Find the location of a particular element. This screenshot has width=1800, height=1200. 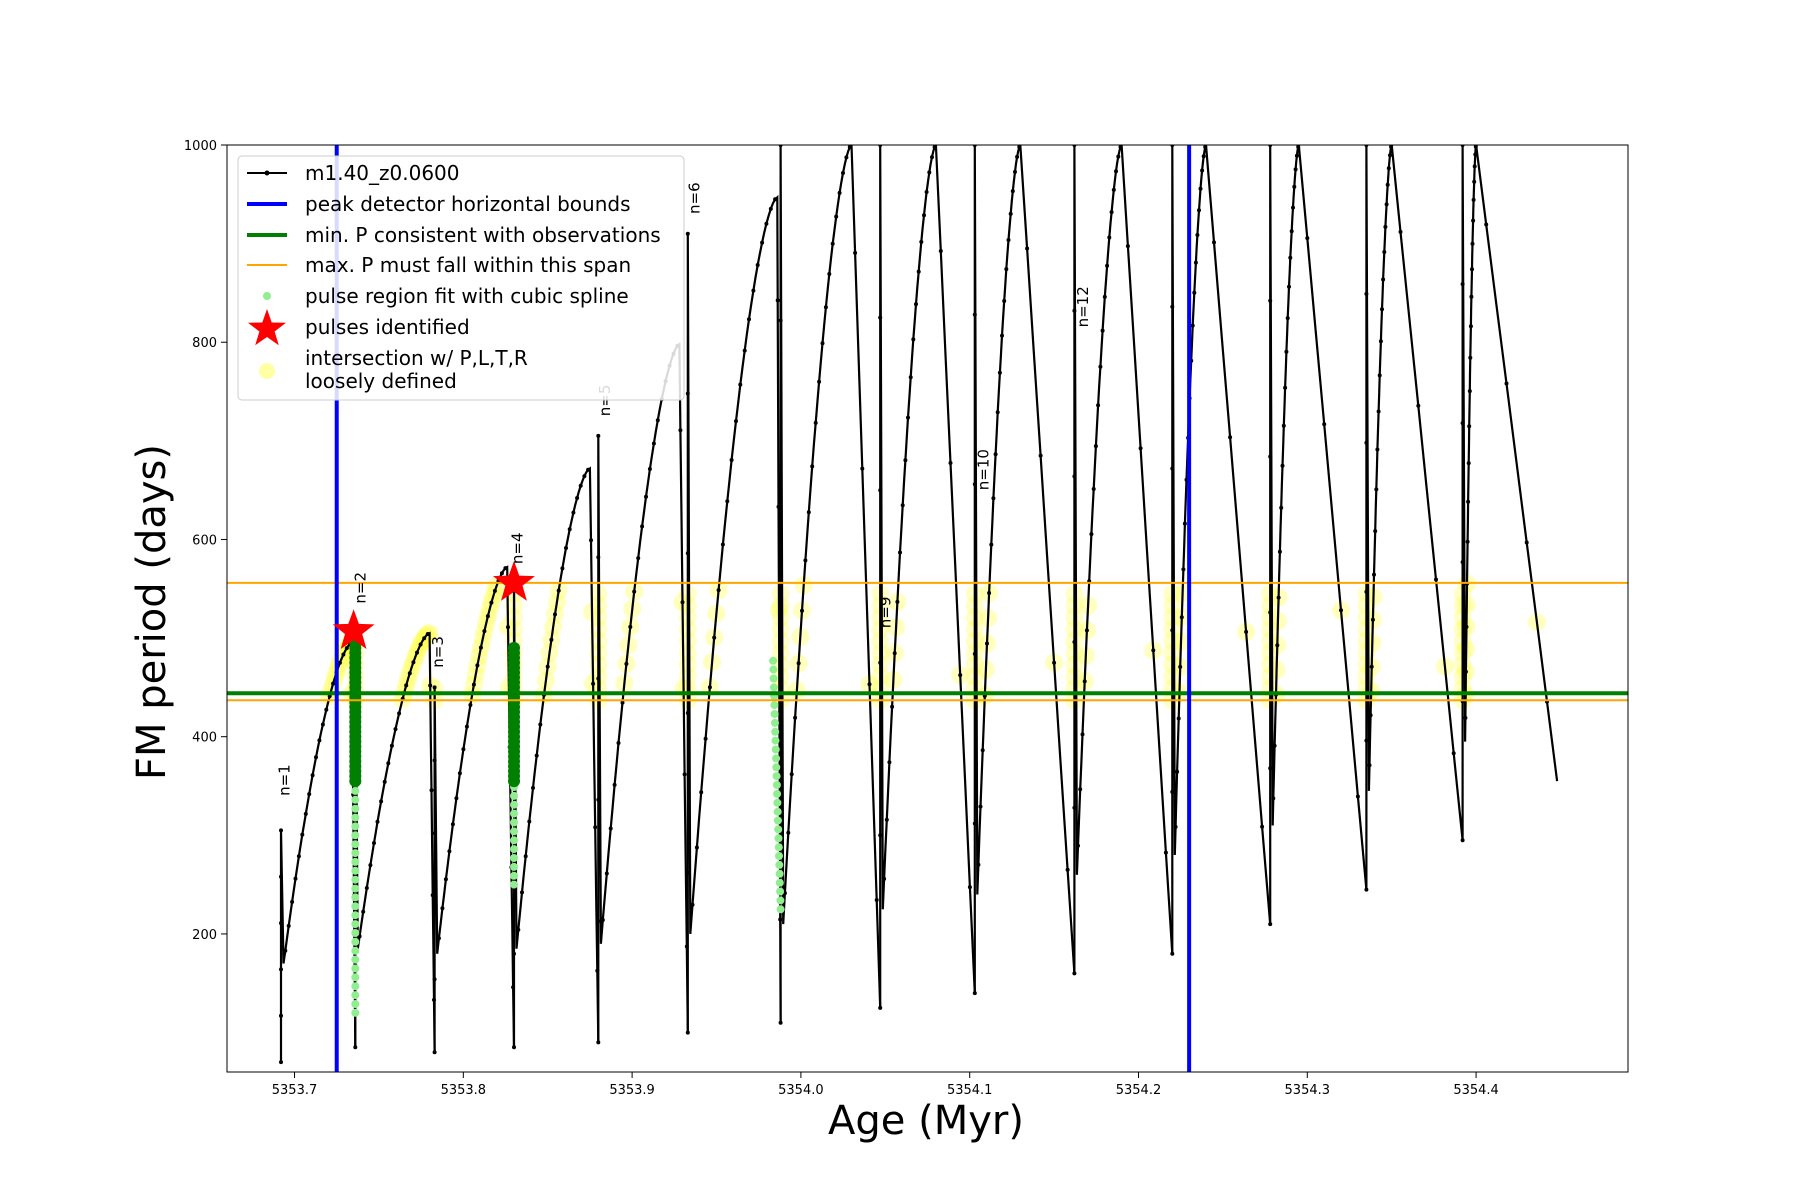

stars-layer is located at coordinates (433, 604).